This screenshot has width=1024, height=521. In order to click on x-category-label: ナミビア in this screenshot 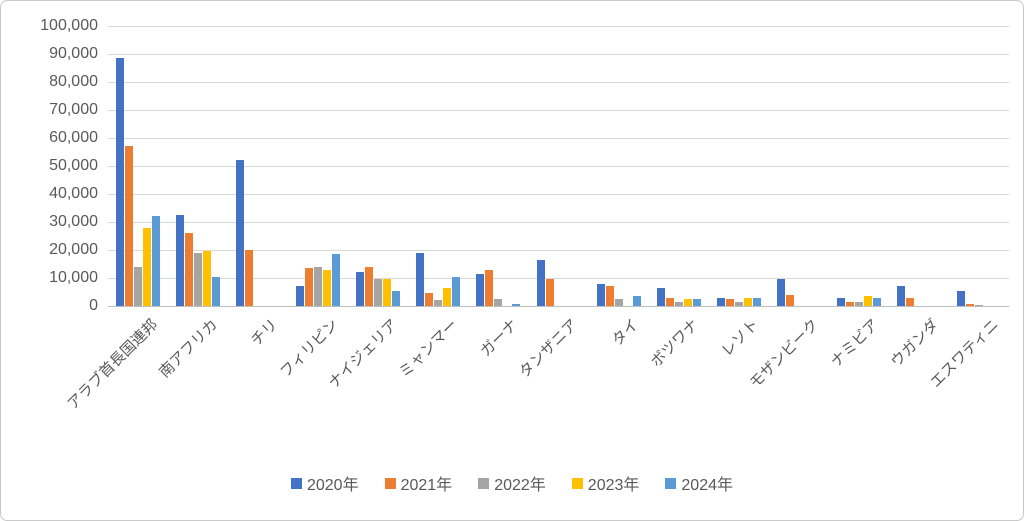, I will do `click(854, 343)`.